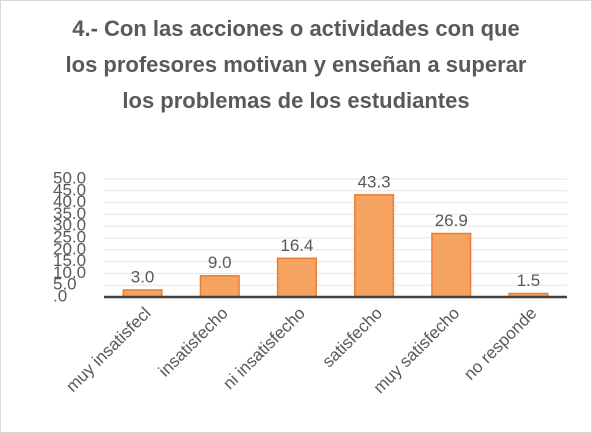  I want to click on y-tick-label: 5.0, so click(65, 284).